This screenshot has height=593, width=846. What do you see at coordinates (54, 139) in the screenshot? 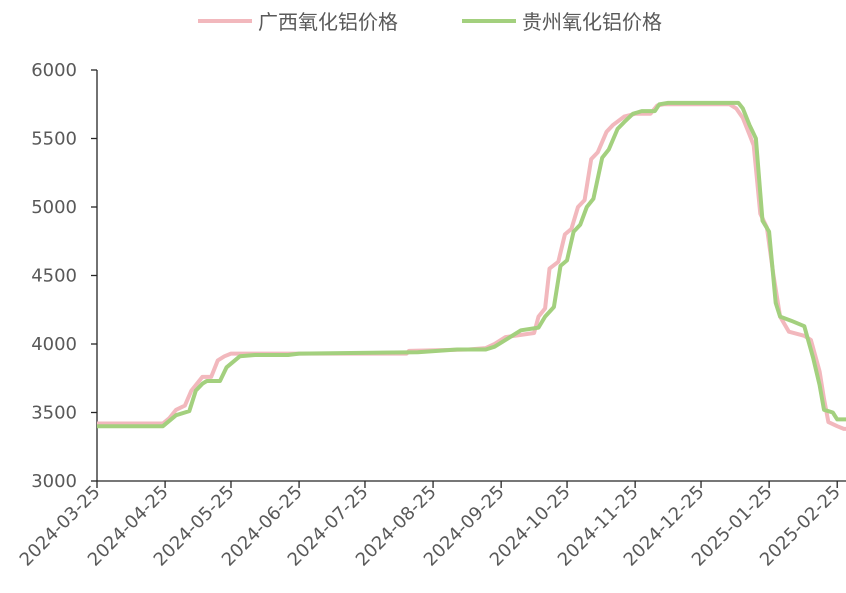
I see `y-tick-label: 5500` at bounding box center [54, 139].